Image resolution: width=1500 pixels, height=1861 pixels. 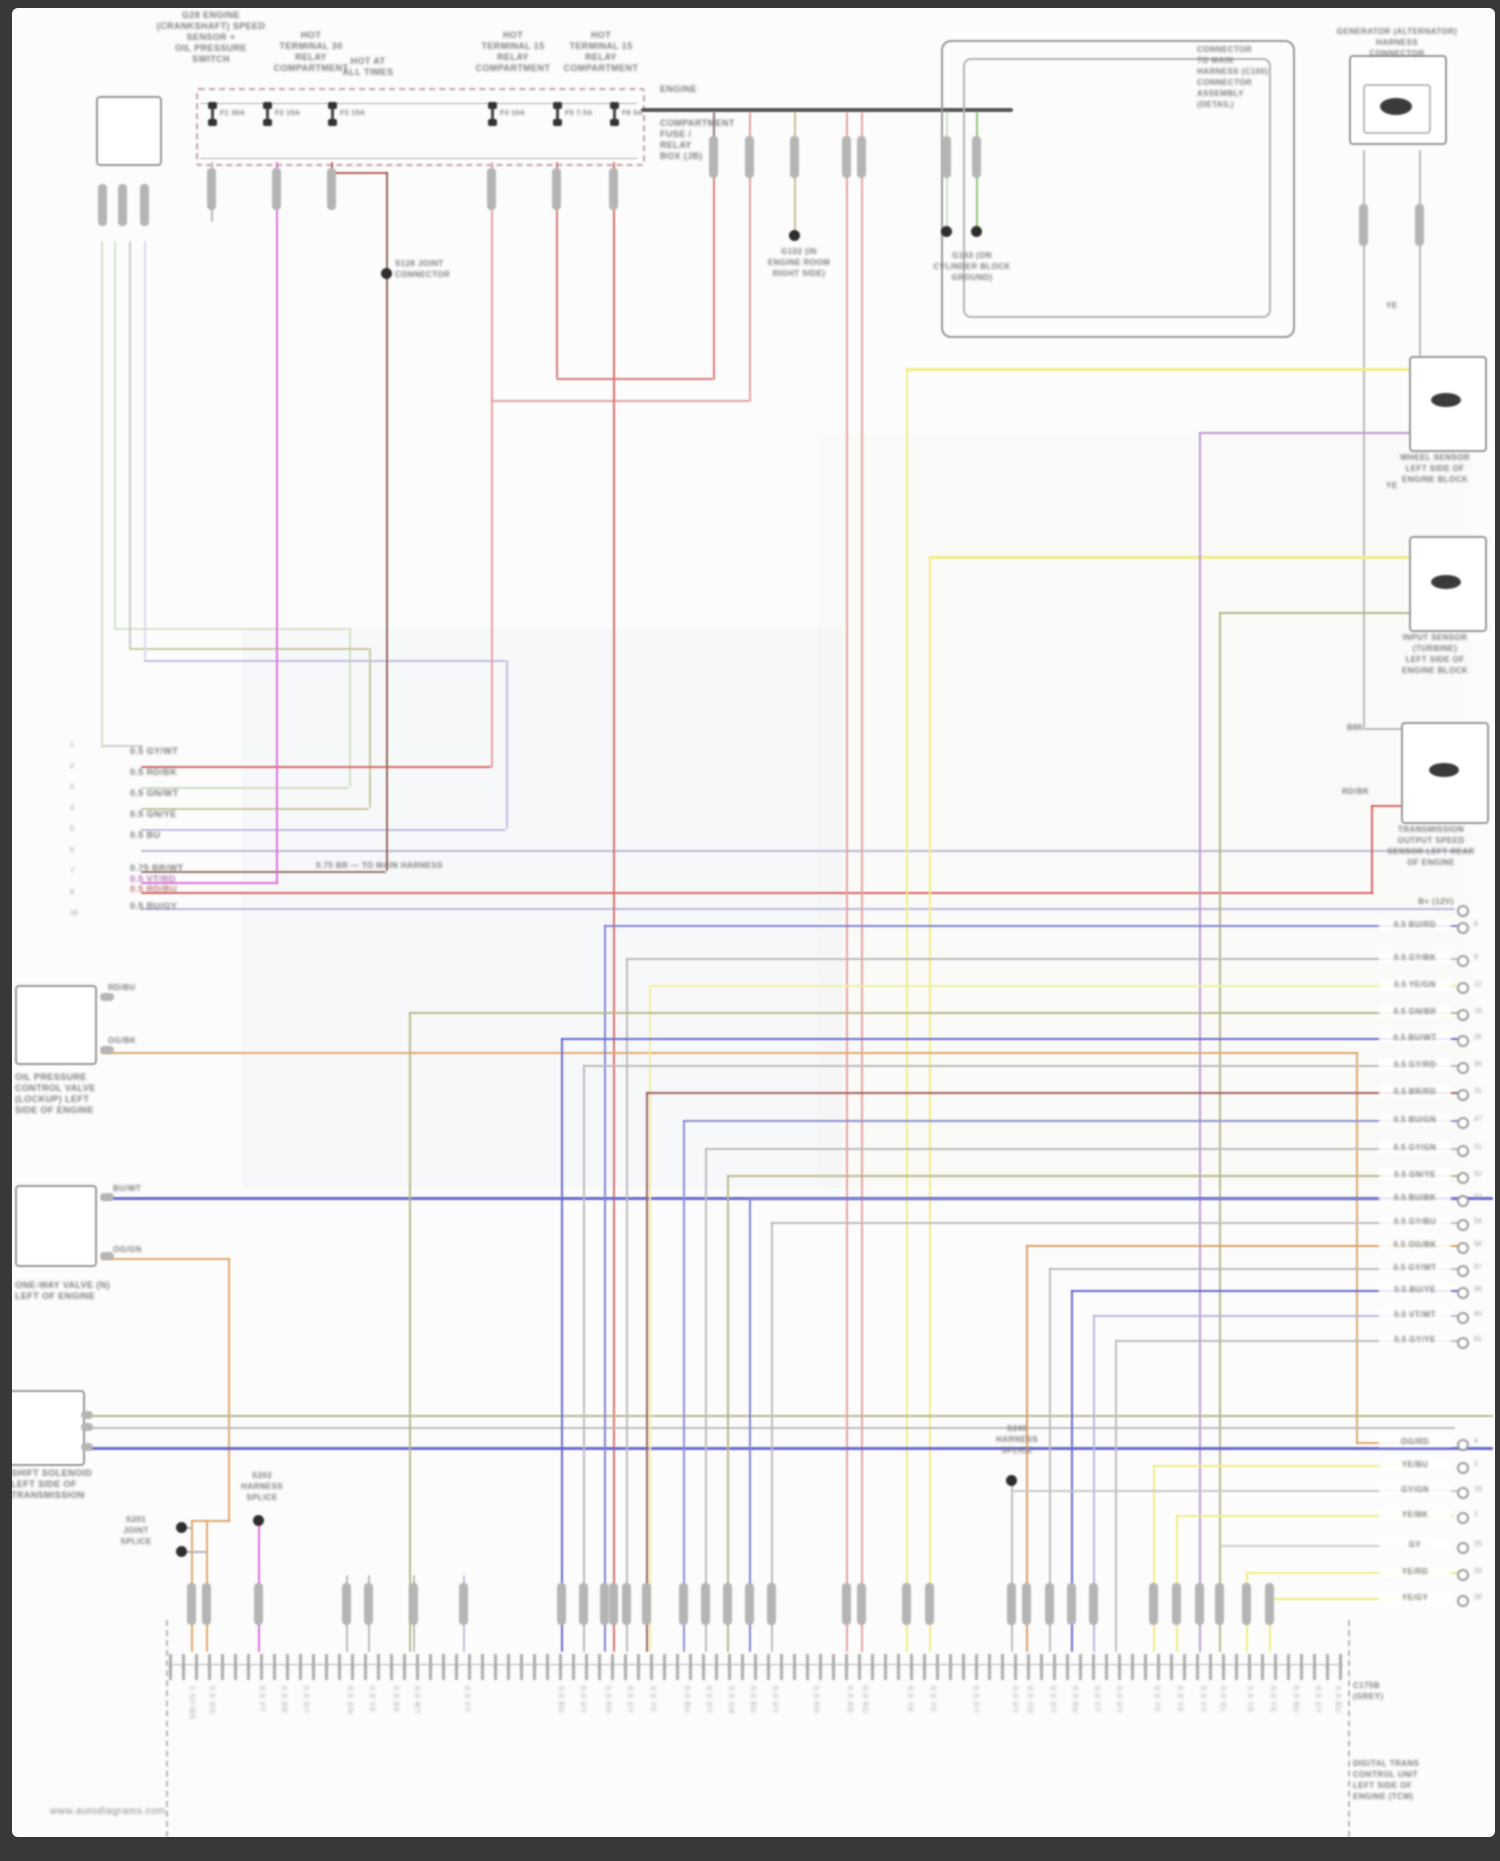 I want to click on bottom-pin-label: 0.5 OG, so click(x=211, y=1700).